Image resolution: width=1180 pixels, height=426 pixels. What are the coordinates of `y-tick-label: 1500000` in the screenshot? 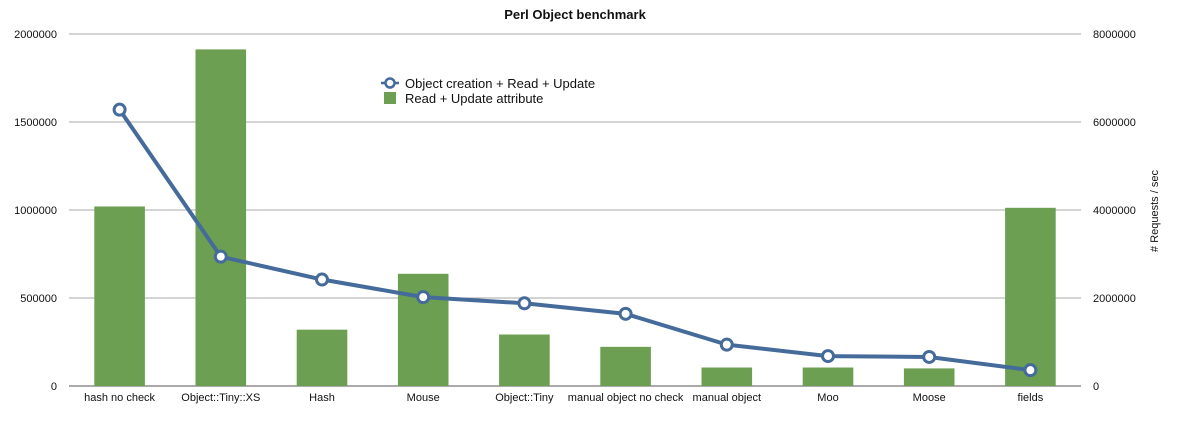 It's located at (35, 123).